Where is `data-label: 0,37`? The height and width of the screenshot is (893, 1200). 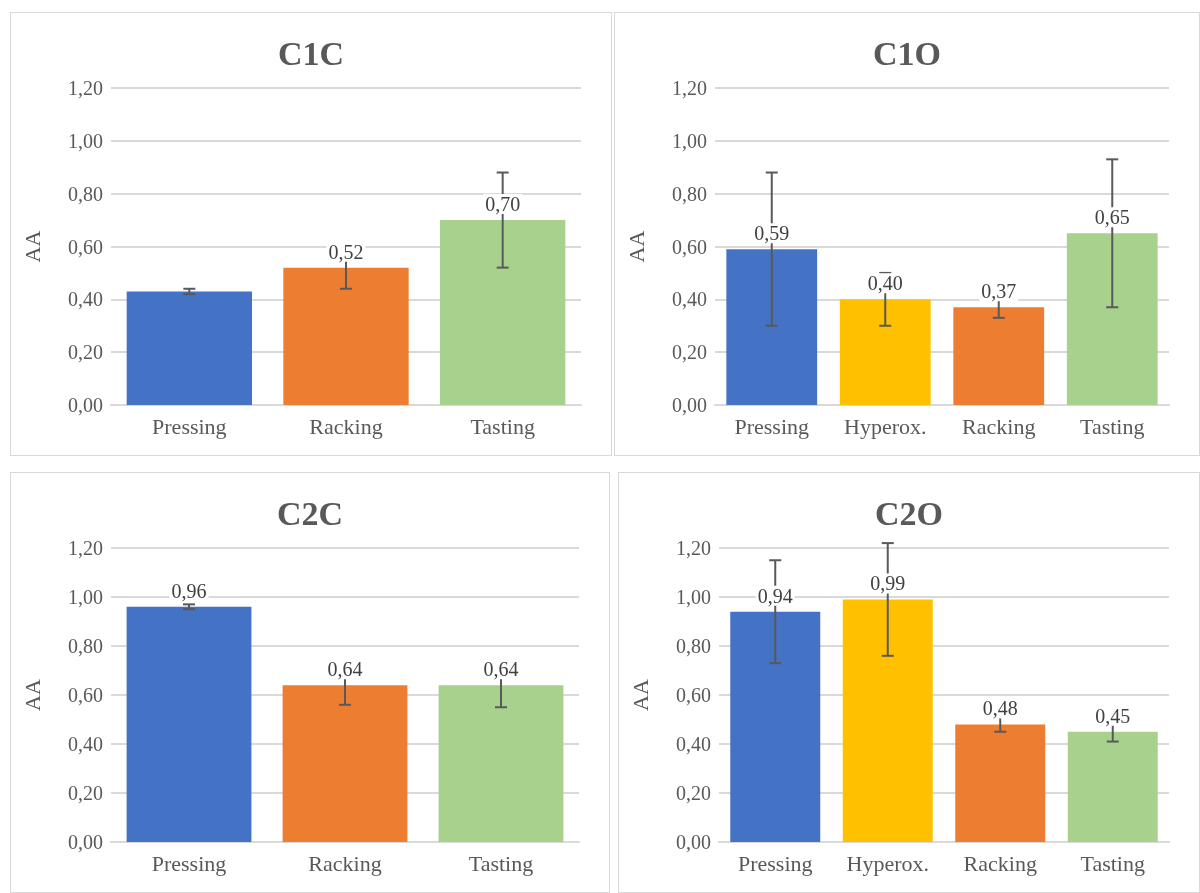
data-label: 0,37 is located at coordinates (999, 291).